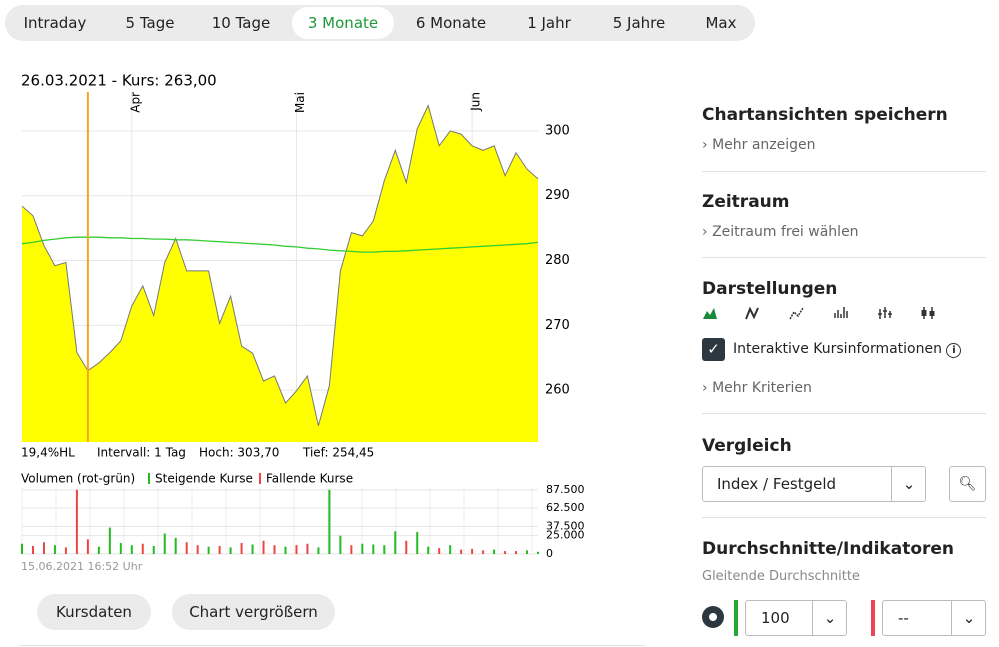 The width and height of the screenshot is (999, 647). Describe the element at coordinates (721, 23) in the screenshot. I see `tab: Max` at that location.